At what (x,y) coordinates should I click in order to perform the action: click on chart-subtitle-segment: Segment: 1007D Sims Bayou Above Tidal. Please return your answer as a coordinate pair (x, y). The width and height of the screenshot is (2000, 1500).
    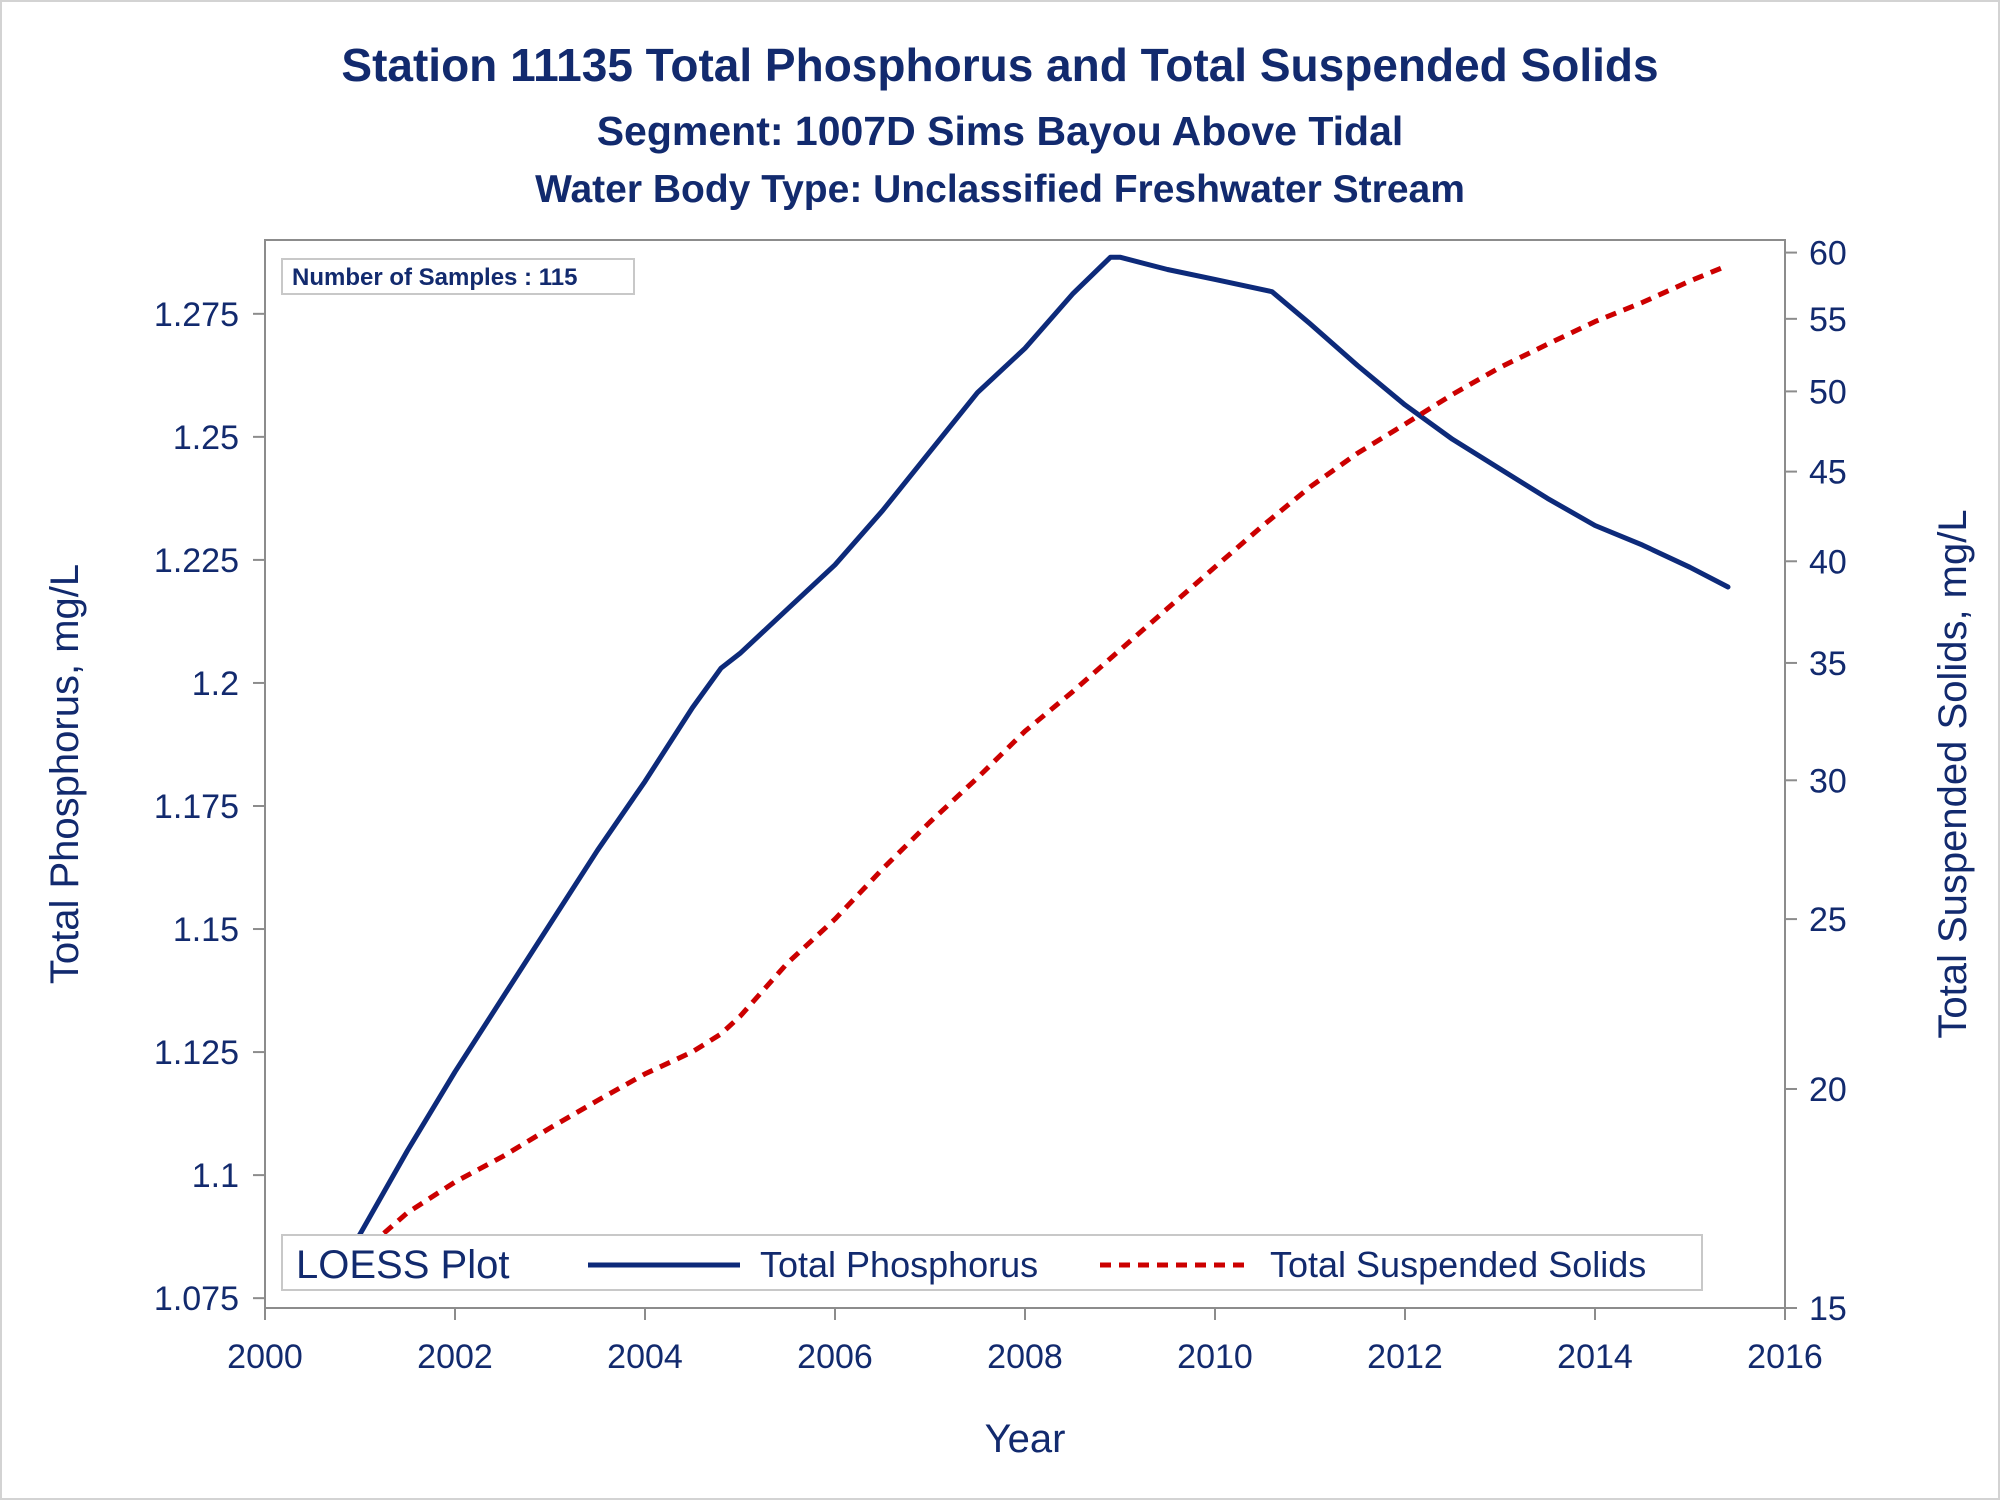
    Looking at the image, I should click on (1000, 131).